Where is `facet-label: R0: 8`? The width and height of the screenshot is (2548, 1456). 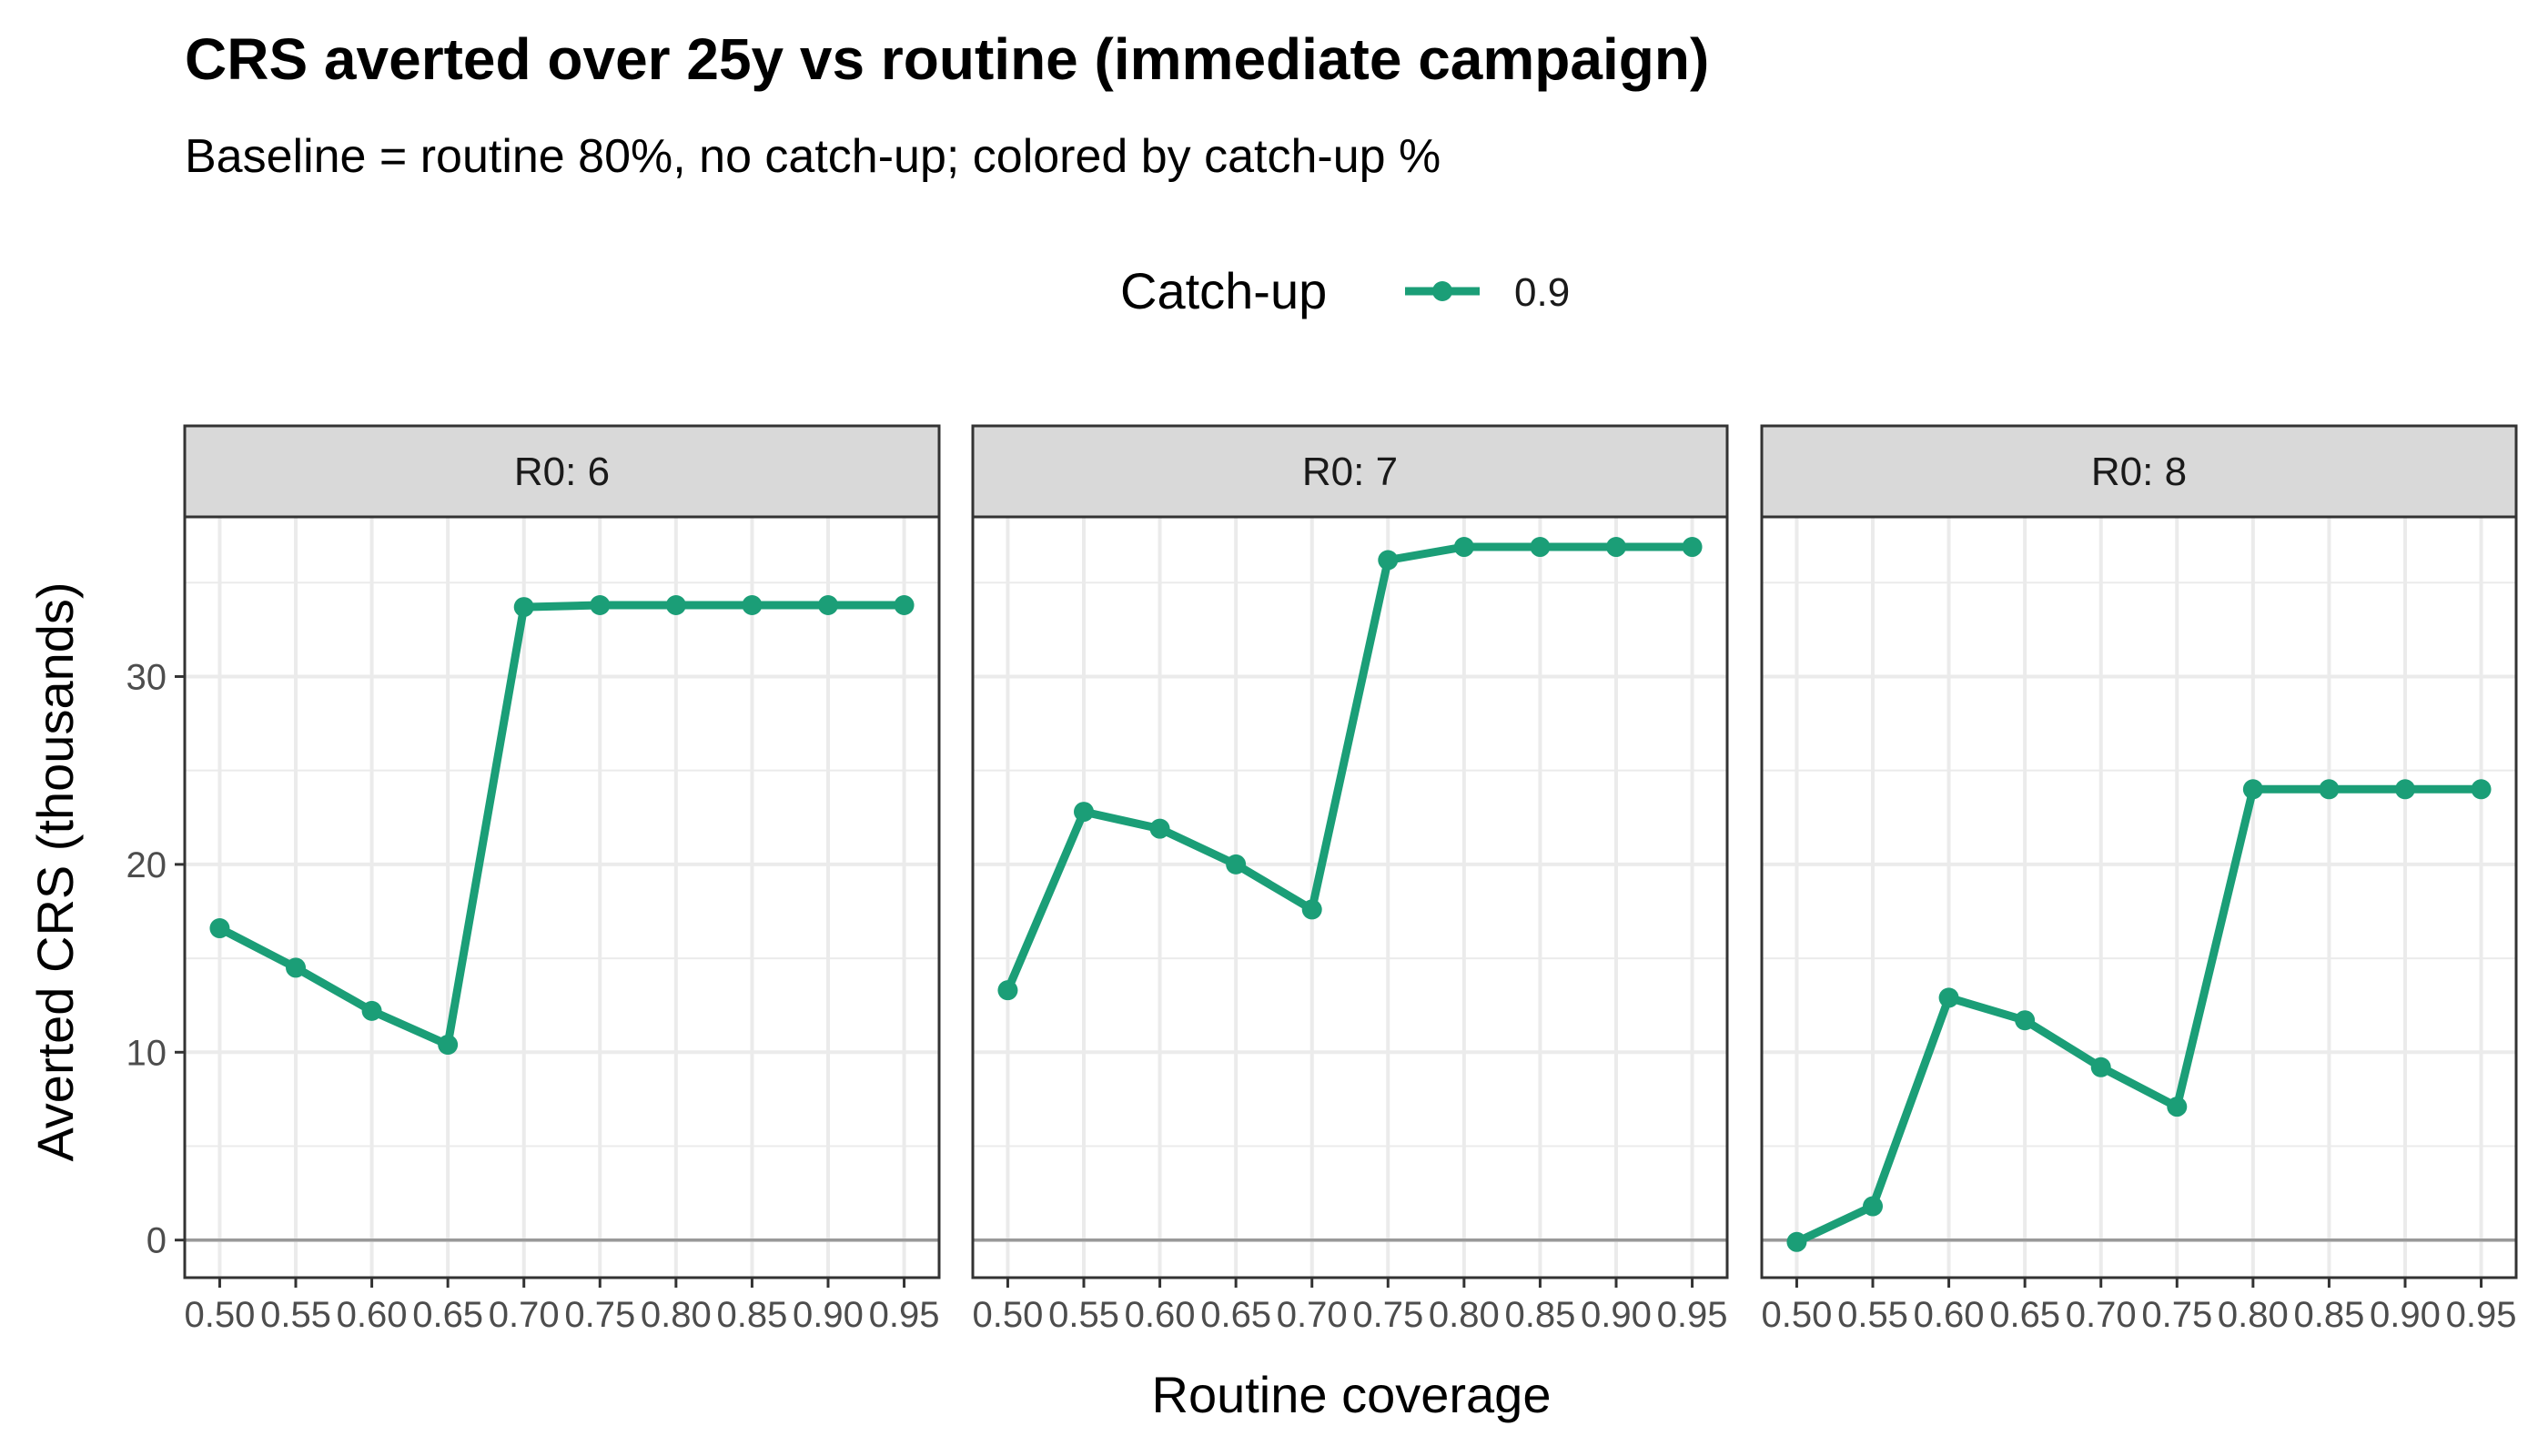 facet-label: R0: 8 is located at coordinates (2139, 472).